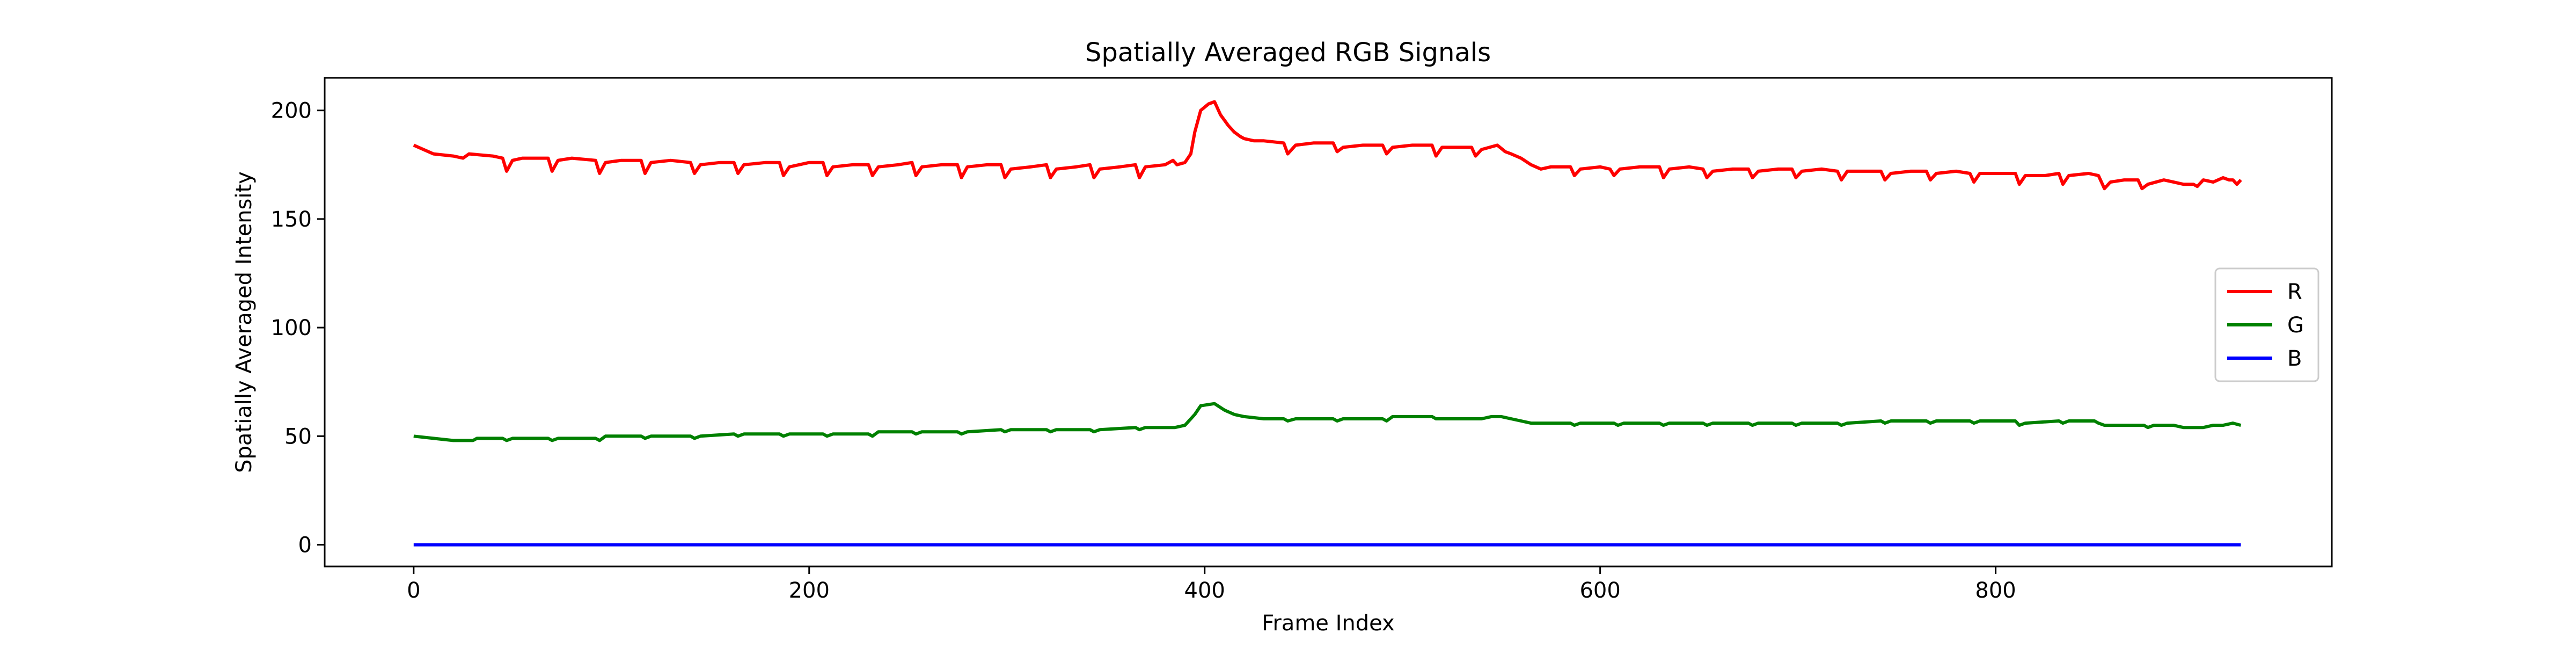  I want to click on legend-label-b: B, so click(2294, 358).